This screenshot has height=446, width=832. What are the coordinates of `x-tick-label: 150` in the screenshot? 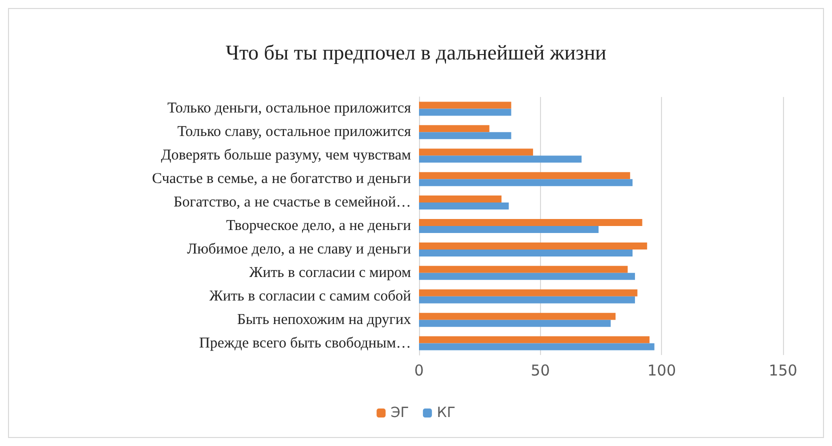 It's located at (783, 371).